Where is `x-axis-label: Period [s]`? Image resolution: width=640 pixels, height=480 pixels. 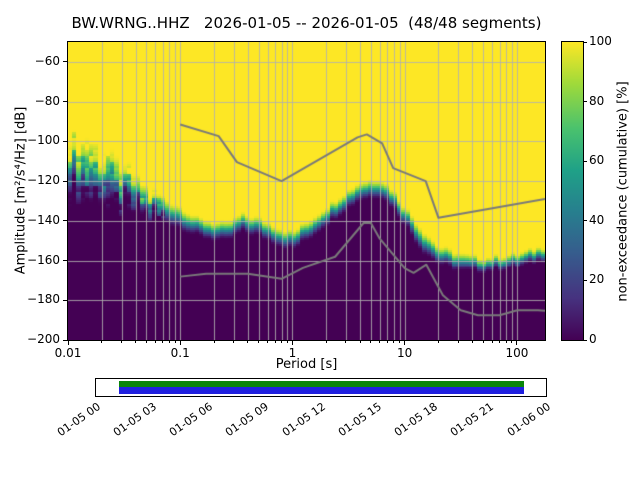
x-axis-label: Period [s] is located at coordinates (306, 364).